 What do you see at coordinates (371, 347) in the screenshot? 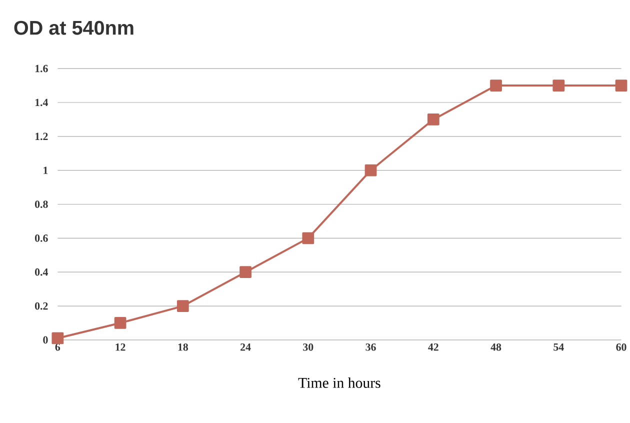
I see `x-tick-label: 36` at bounding box center [371, 347].